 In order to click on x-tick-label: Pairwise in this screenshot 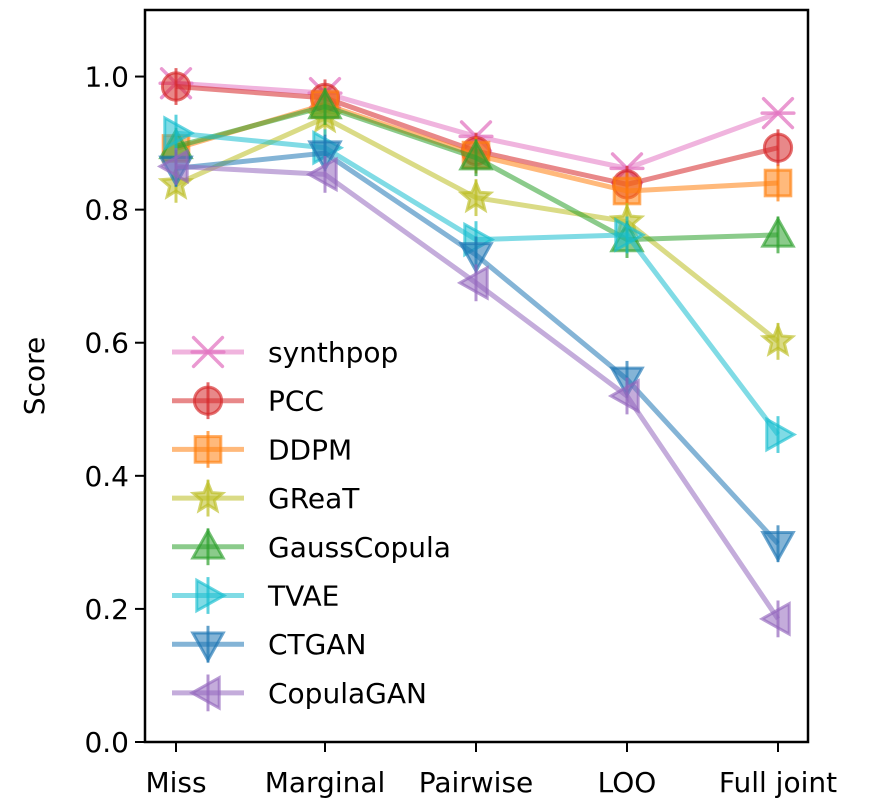, I will do `click(476, 782)`.